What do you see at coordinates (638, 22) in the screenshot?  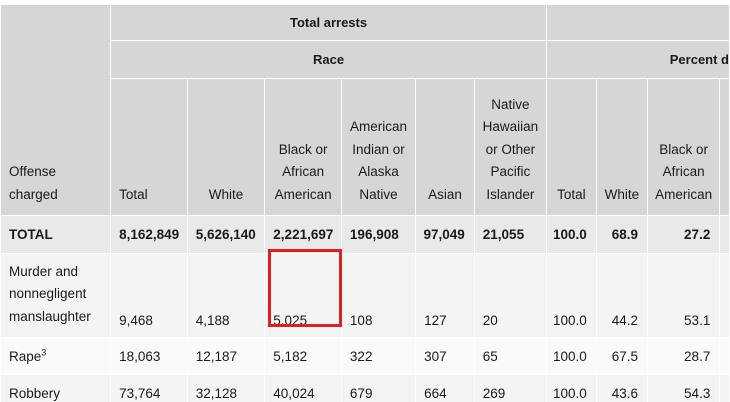 I see `header-top-right-blank` at bounding box center [638, 22].